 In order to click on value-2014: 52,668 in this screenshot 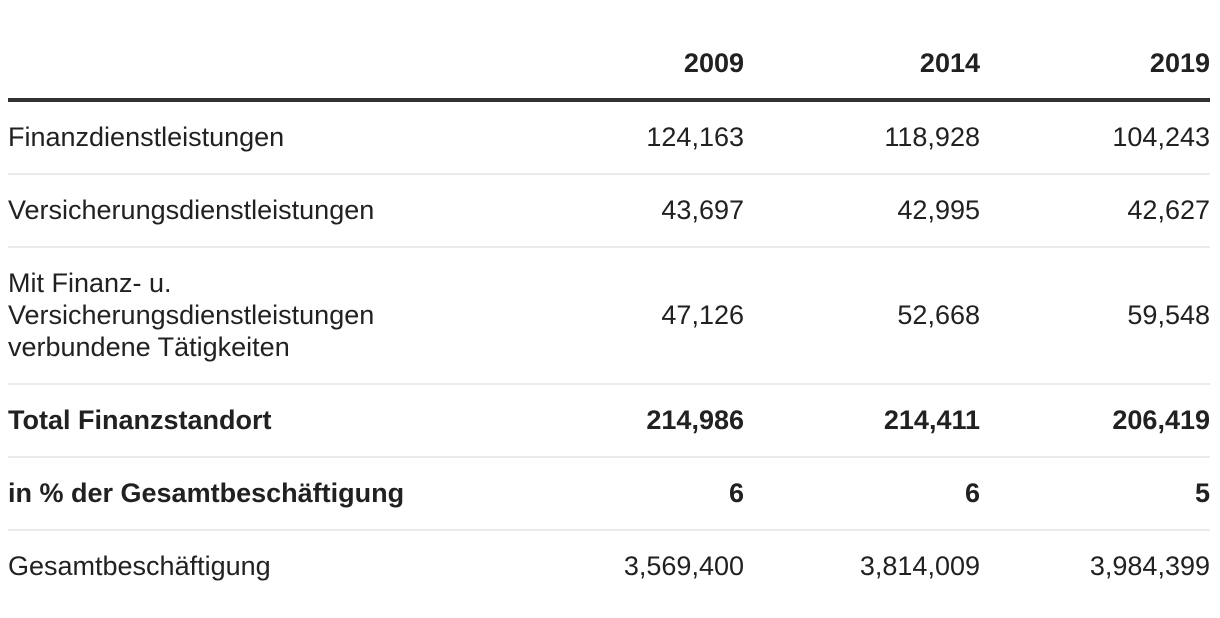, I will do `click(862, 316)`.